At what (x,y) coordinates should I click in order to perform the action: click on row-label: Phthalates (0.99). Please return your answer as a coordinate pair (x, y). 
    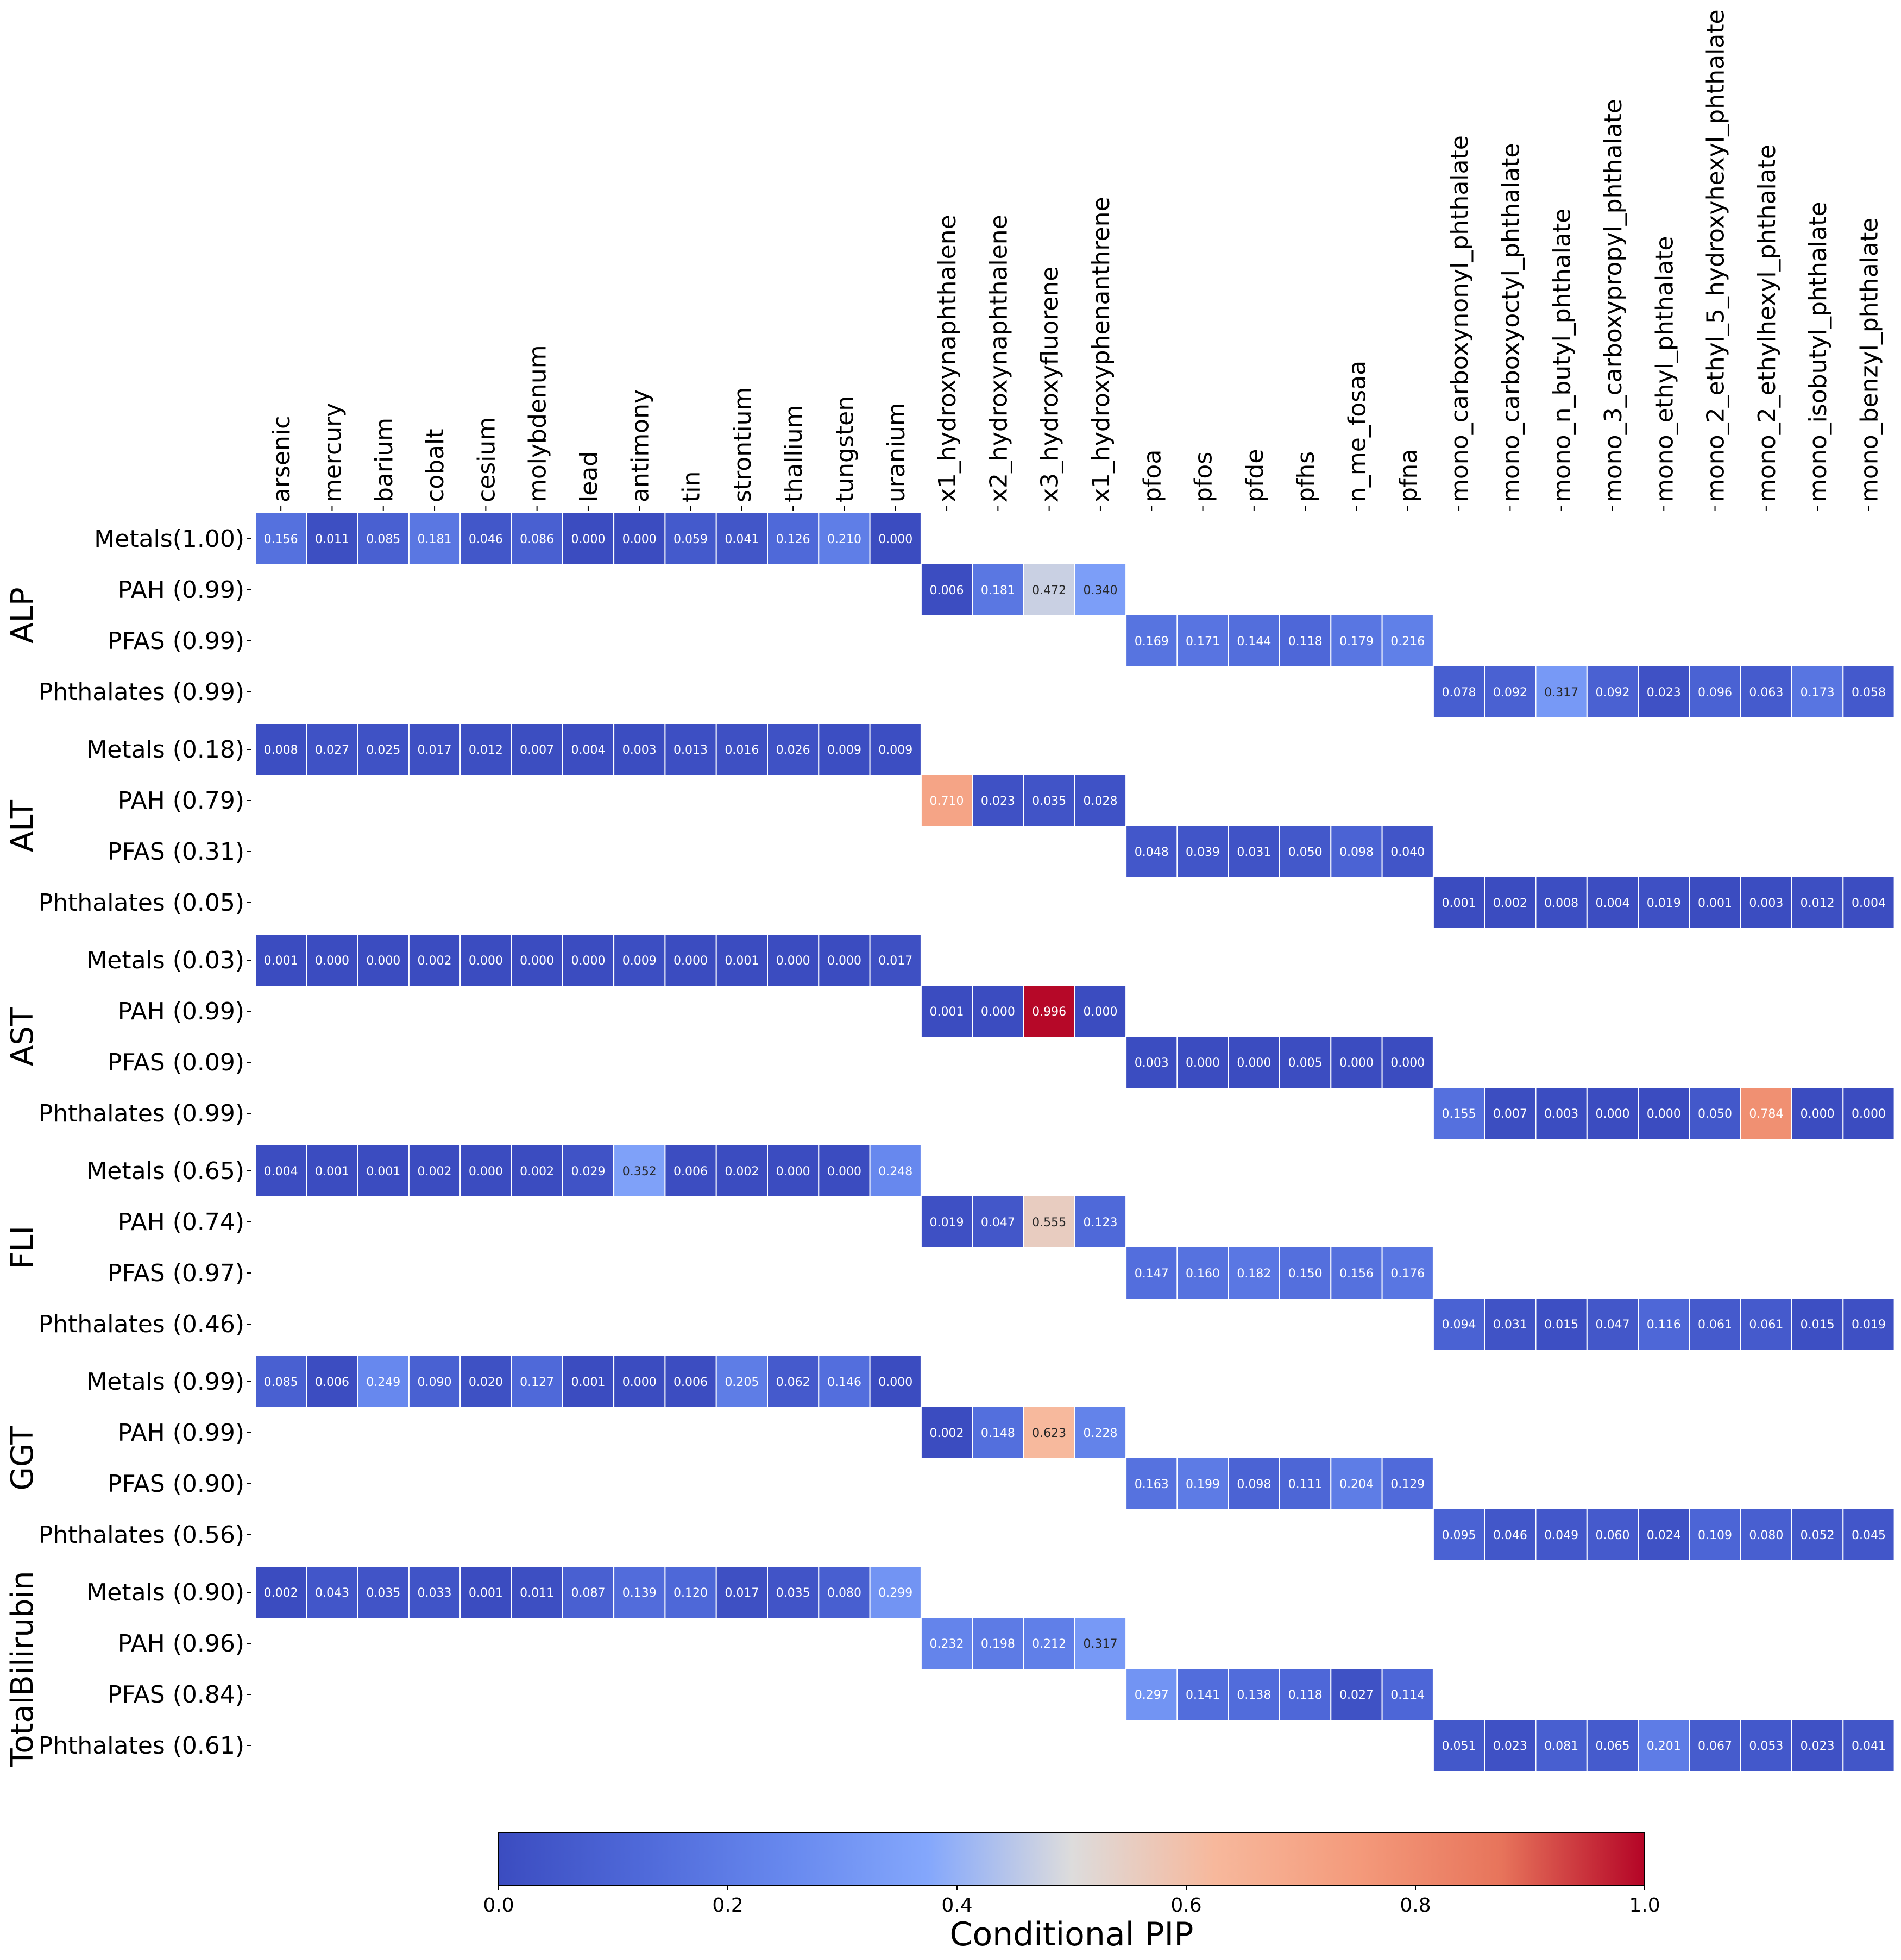
    Looking at the image, I should click on (141, 1113).